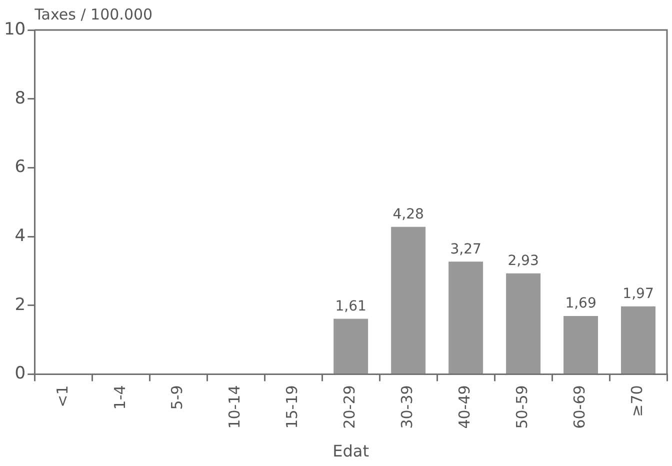 This screenshot has width=672, height=466. Describe the element at coordinates (580, 304) in the screenshot. I see `data-label: 1,69` at that location.